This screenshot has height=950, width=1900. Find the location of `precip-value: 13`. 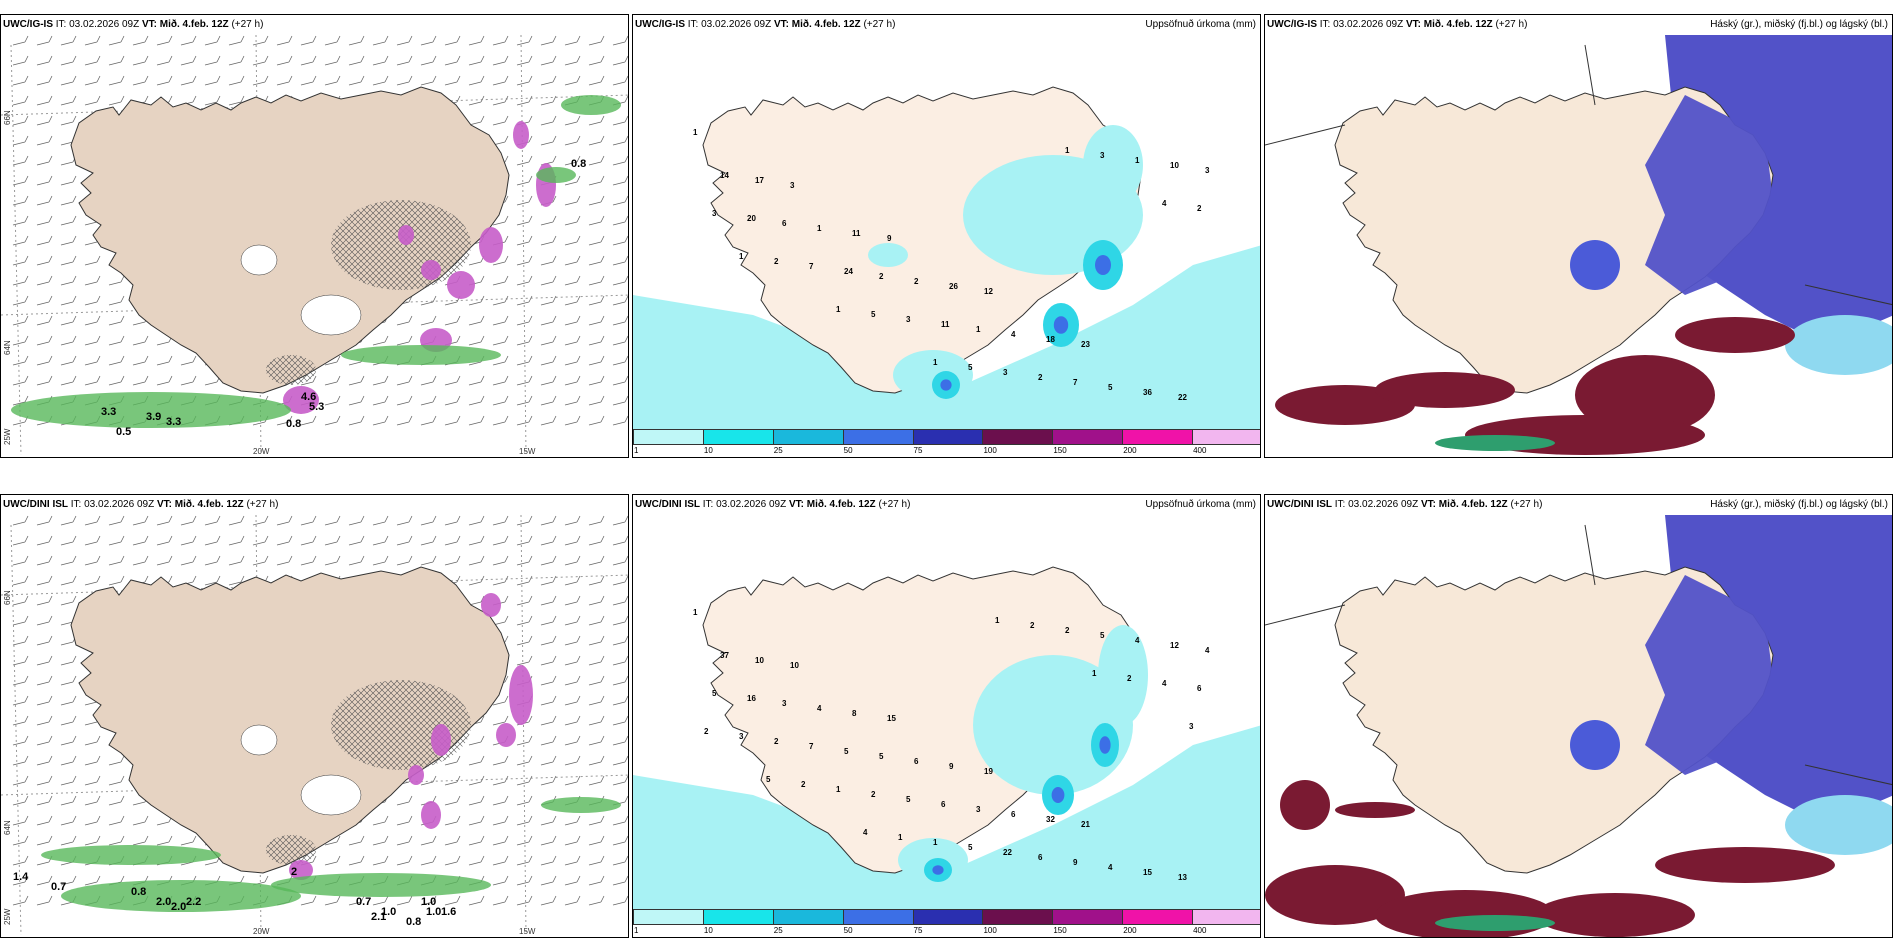

precip-value: 13 is located at coordinates (1182, 877).